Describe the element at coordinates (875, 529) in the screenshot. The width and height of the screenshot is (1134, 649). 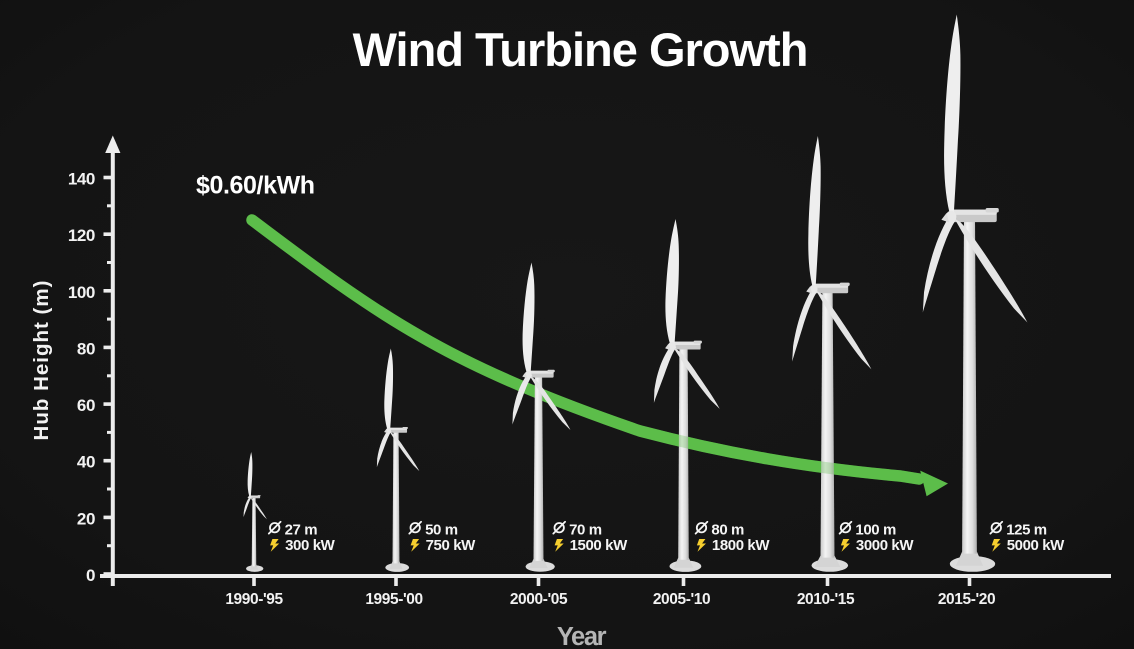
I see `svg-text: 100 m` at that location.